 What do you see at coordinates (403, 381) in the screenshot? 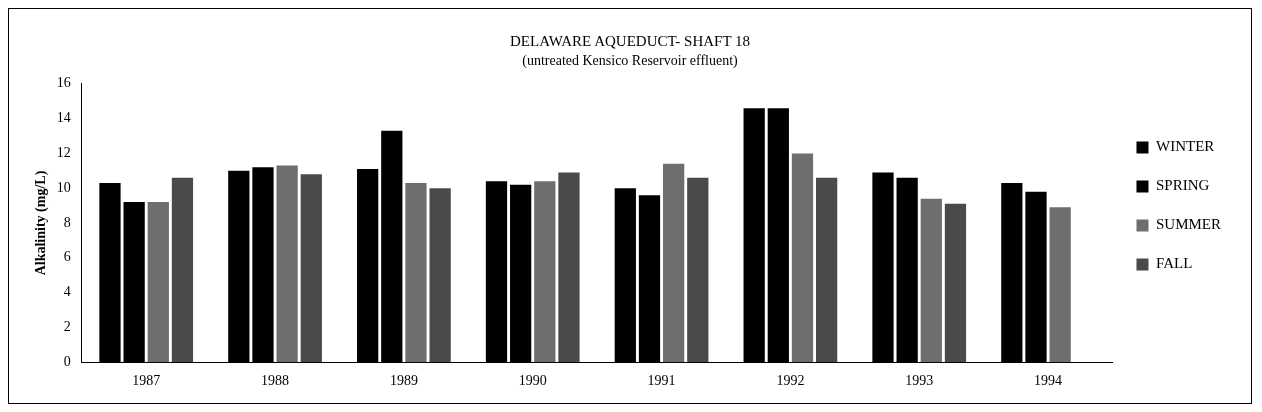
I see `x-tick-label: 1989` at bounding box center [403, 381].